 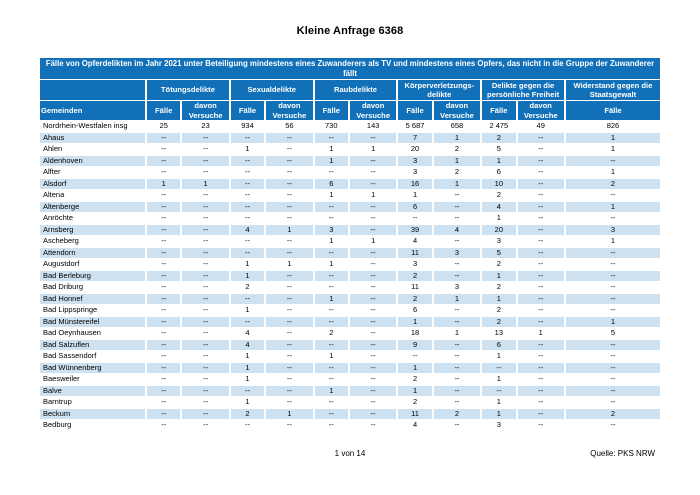 What do you see at coordinates (350, 425) in the screenshot?
I see `table-row: Bedburg -- -- -- -- -- -- 4 -- 3 -- --` at bounding box center [350, 425].